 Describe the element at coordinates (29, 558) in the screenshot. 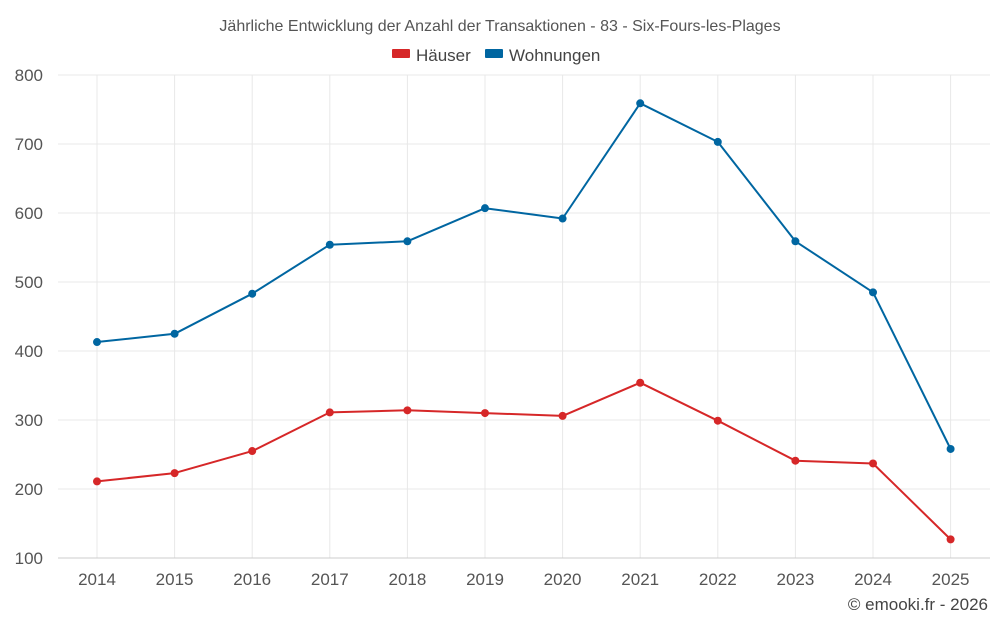

I see `y-tick-label: 100` at that location.